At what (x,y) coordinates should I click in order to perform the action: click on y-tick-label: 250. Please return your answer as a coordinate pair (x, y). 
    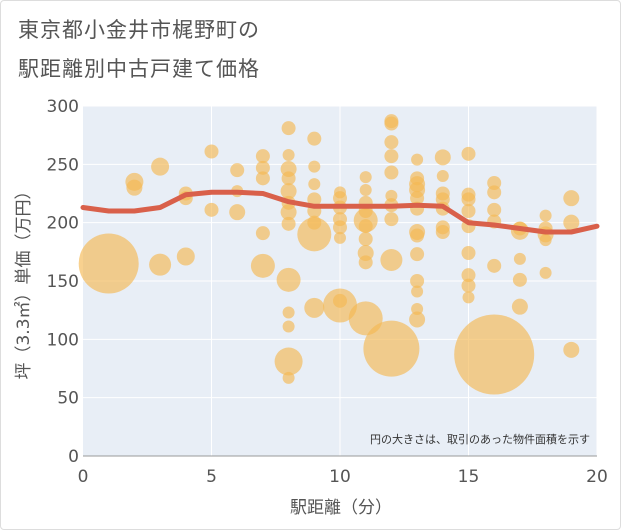
    Looking at the image, I should click on (63, 165).